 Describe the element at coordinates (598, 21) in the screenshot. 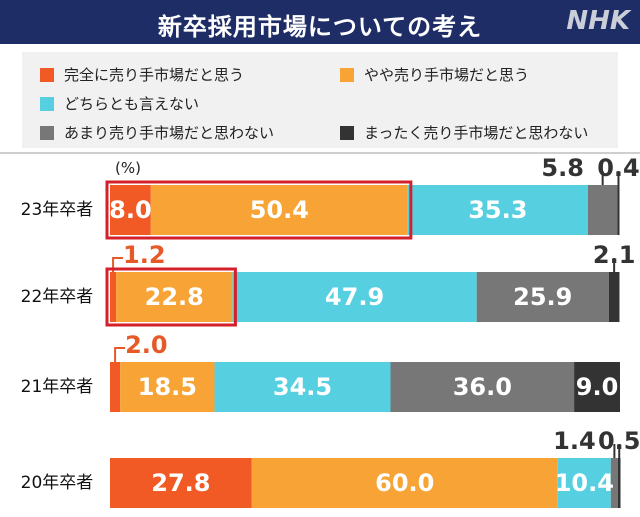

I see `nhk-logo: NHK` at that location.